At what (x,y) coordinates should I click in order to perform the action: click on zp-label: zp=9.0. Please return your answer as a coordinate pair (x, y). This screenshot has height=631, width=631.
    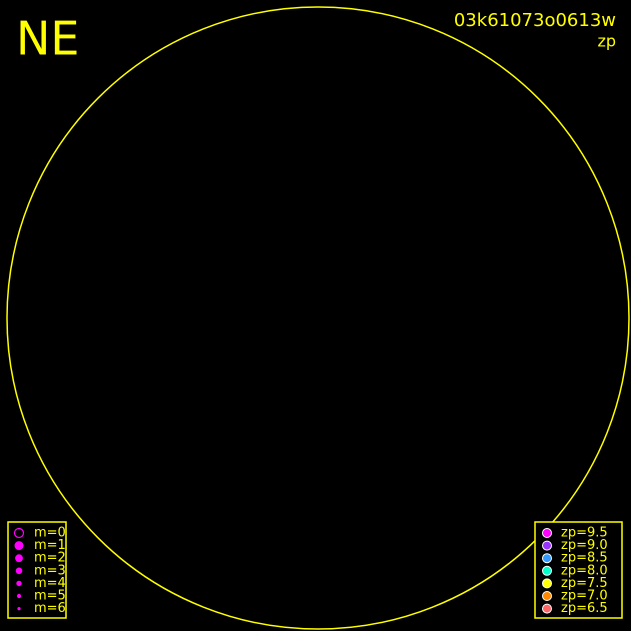
    Looking at the image, I should click on (584, 545).